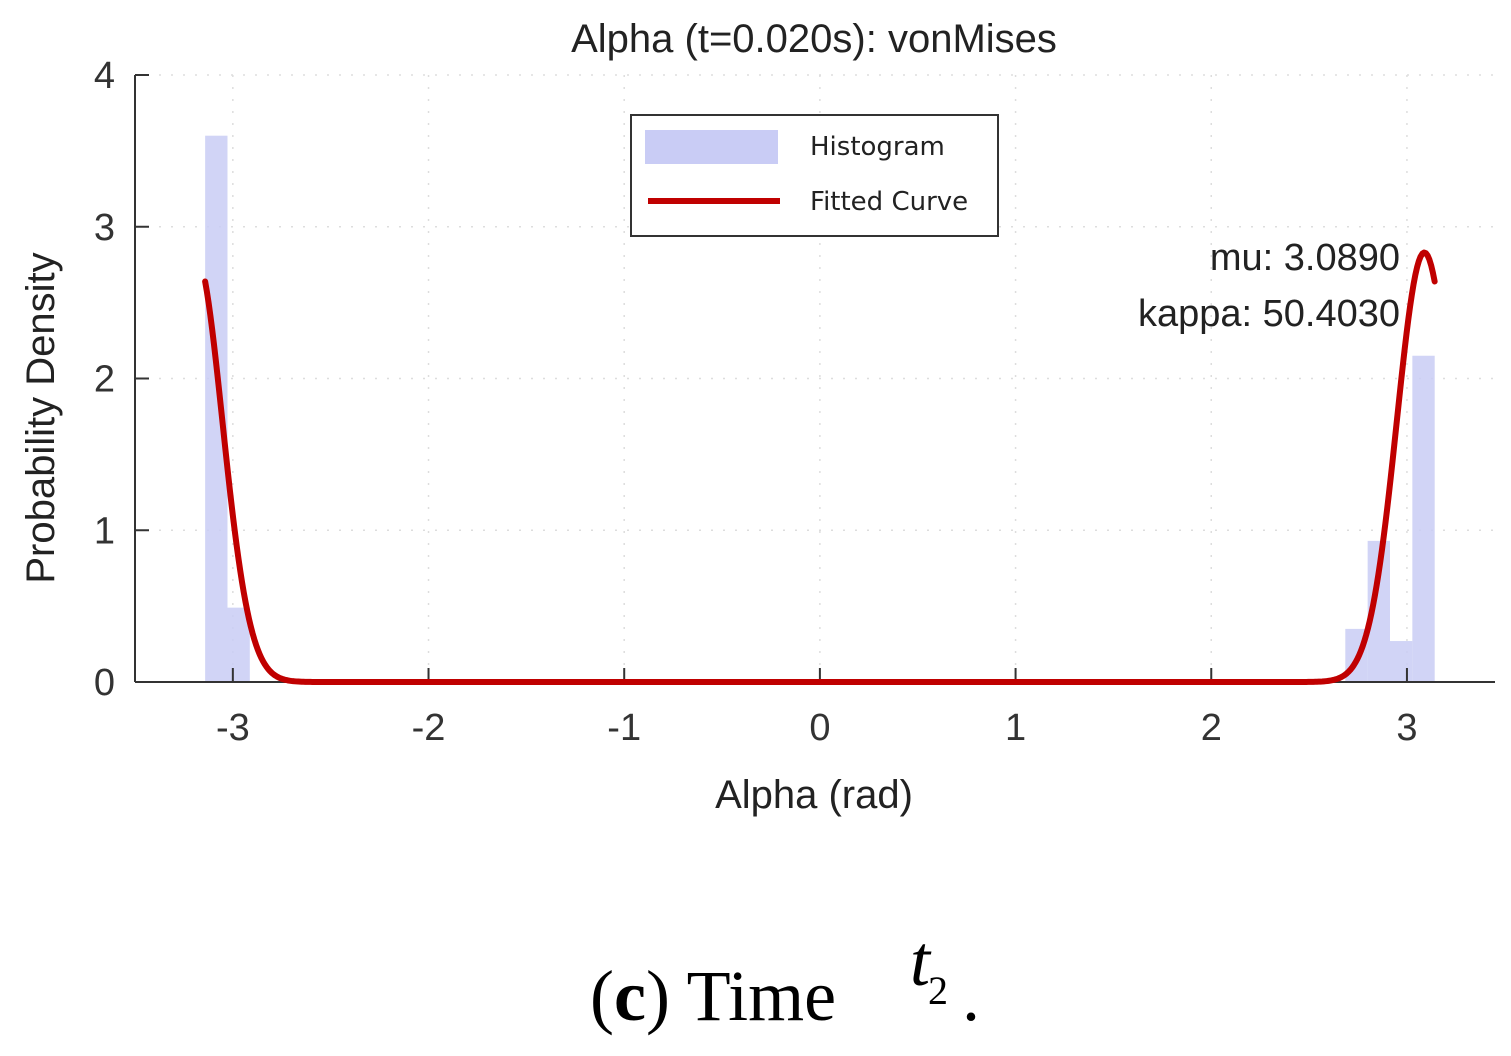 This screenshot has width=1511, height=1056. I want to click on caption-text: Time, so click(761, 996).